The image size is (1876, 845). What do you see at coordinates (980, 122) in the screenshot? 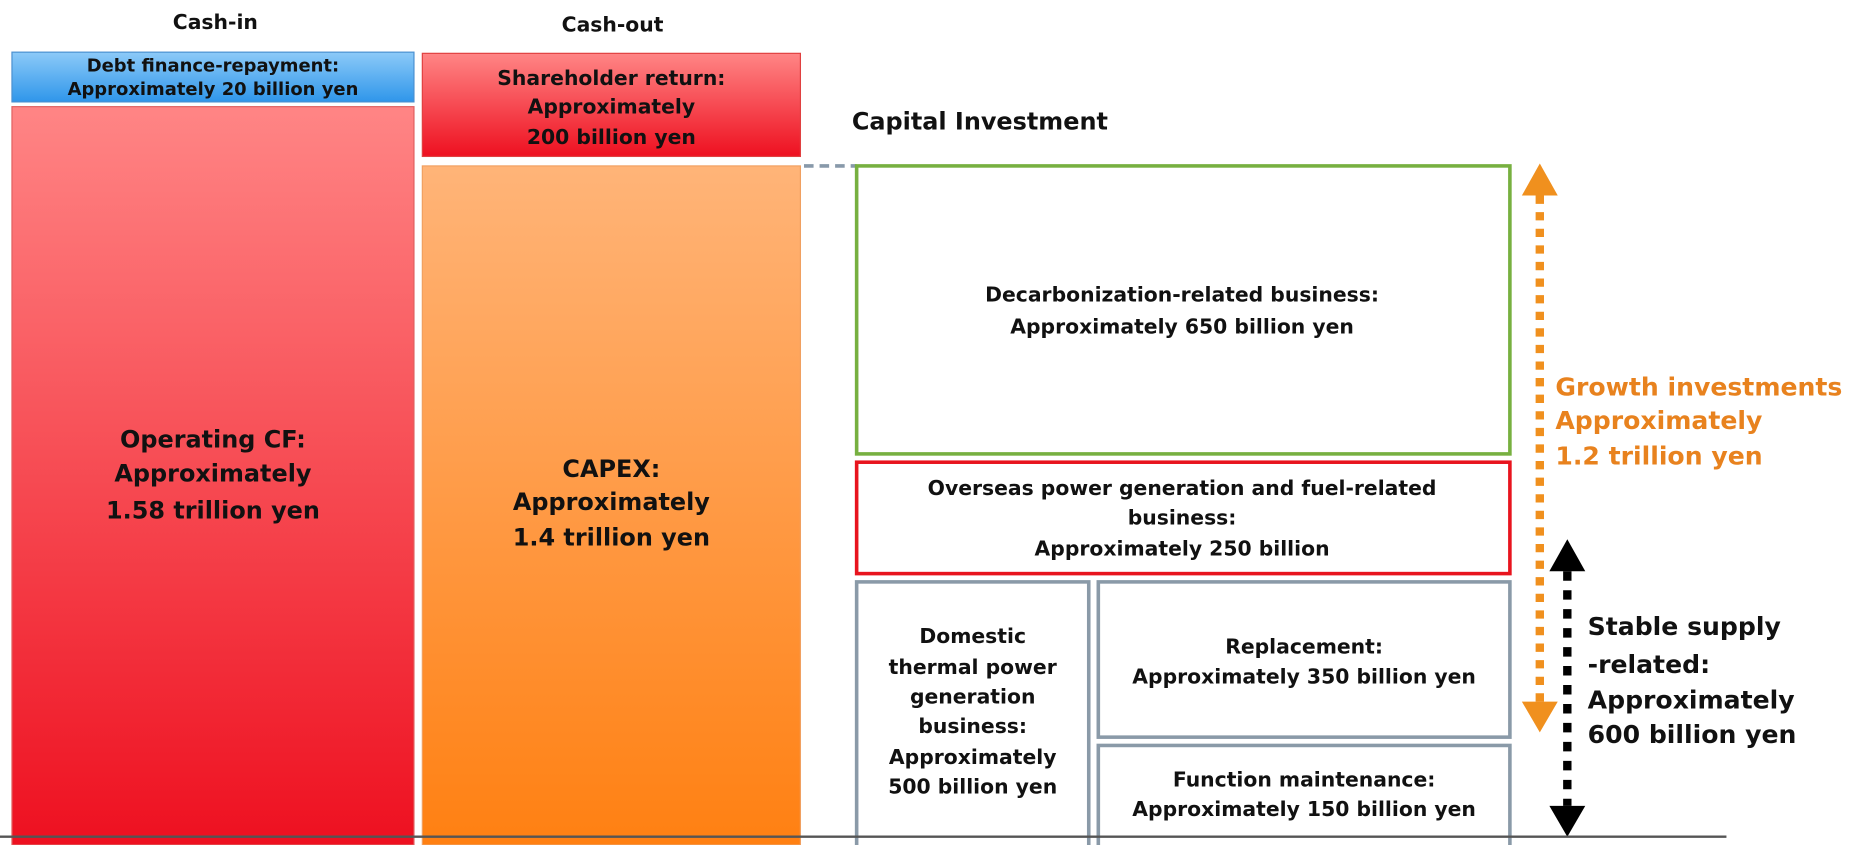
I see `column-header: Capital Investment` at bounding box center [980, 122].